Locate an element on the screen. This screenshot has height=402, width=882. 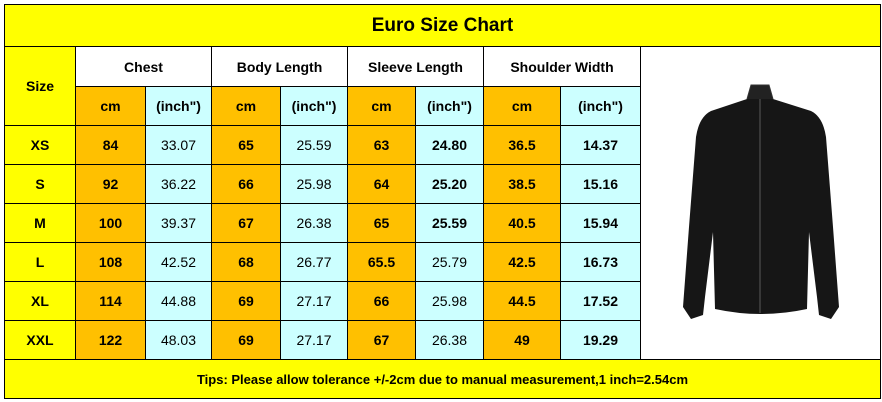
cm-value: 68 is located at coordinates (246, 262).